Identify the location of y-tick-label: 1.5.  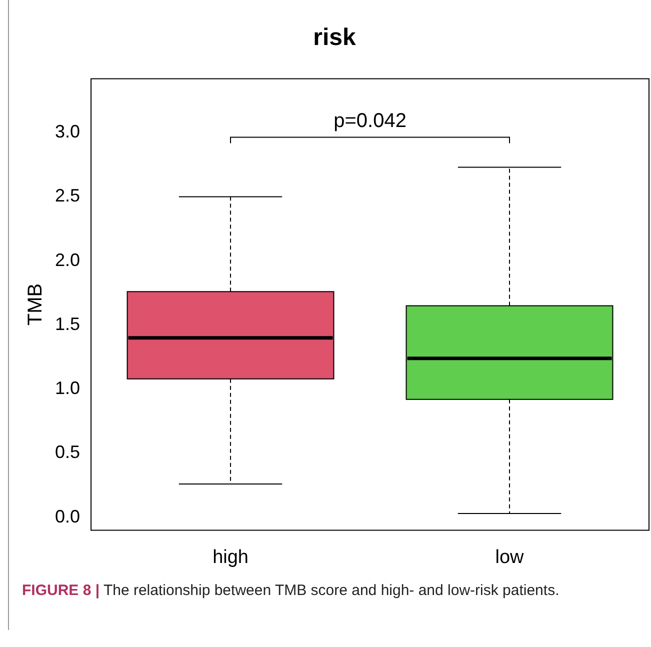
(67, 324).